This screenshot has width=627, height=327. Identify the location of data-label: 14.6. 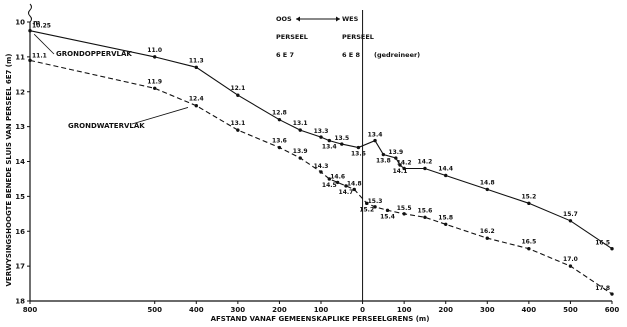
(337, 176).